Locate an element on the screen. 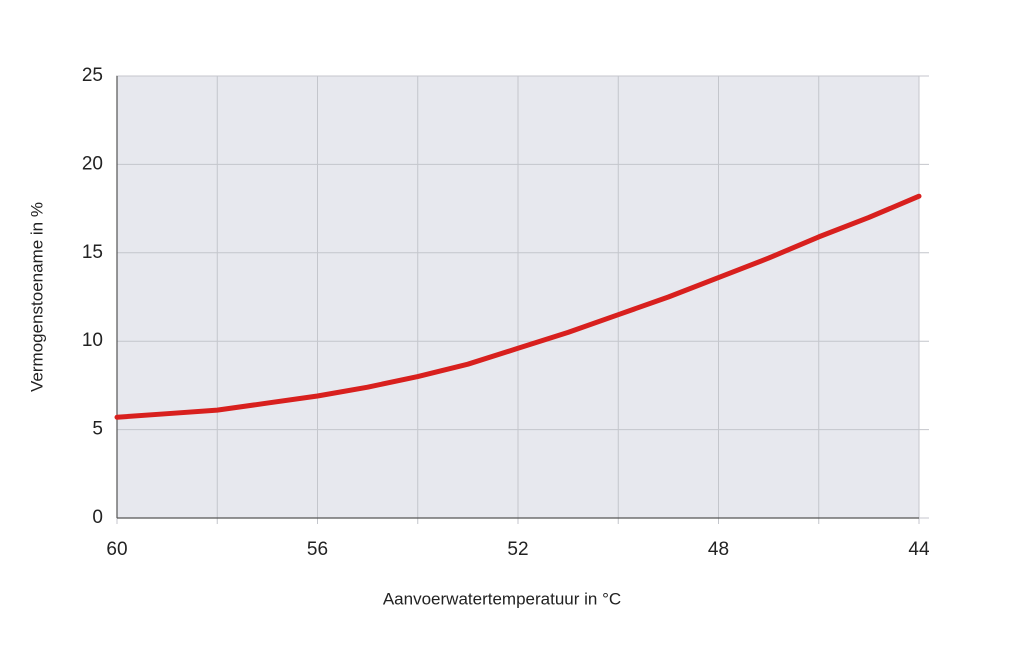 This screenshot has height=654, width=1016. y-tick-label: 0 is located at coordinates (97, 517).